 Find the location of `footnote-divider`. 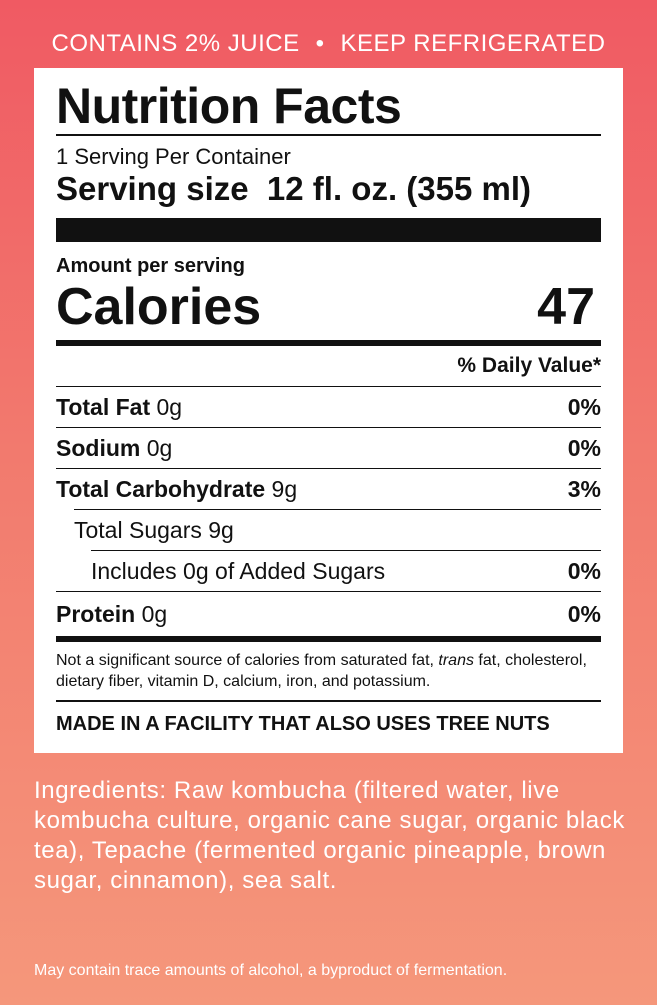

footnote-divider is located at coordinates (328, 639).